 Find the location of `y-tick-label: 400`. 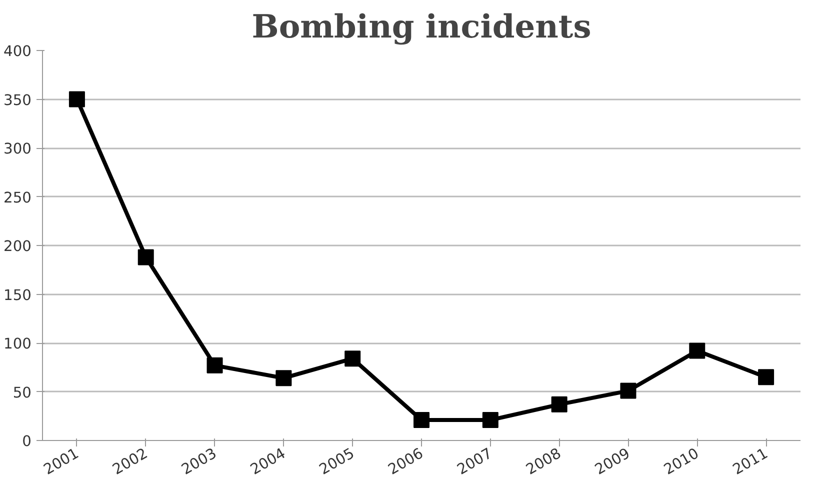

y-tick-label: 400 is located at coordinates (18, 51).